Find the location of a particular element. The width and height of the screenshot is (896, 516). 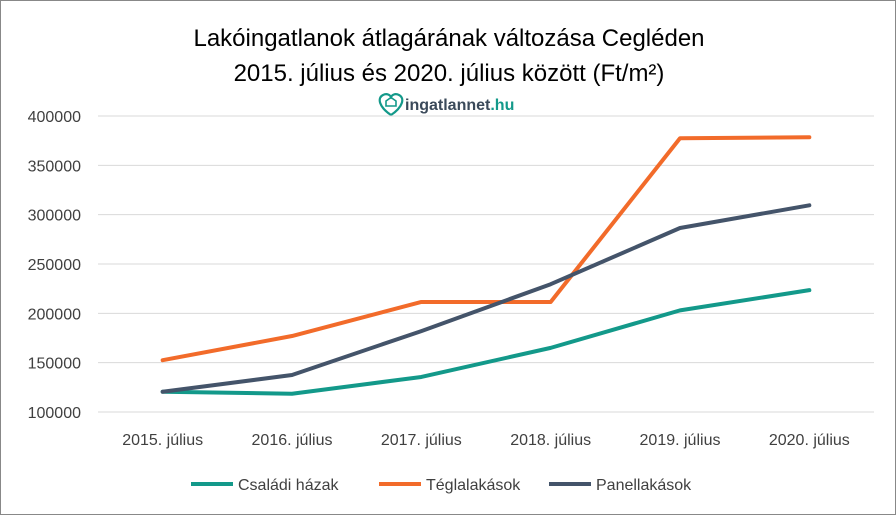

svg-text: ingatlannet.hu is located at coordinates (459, 105).